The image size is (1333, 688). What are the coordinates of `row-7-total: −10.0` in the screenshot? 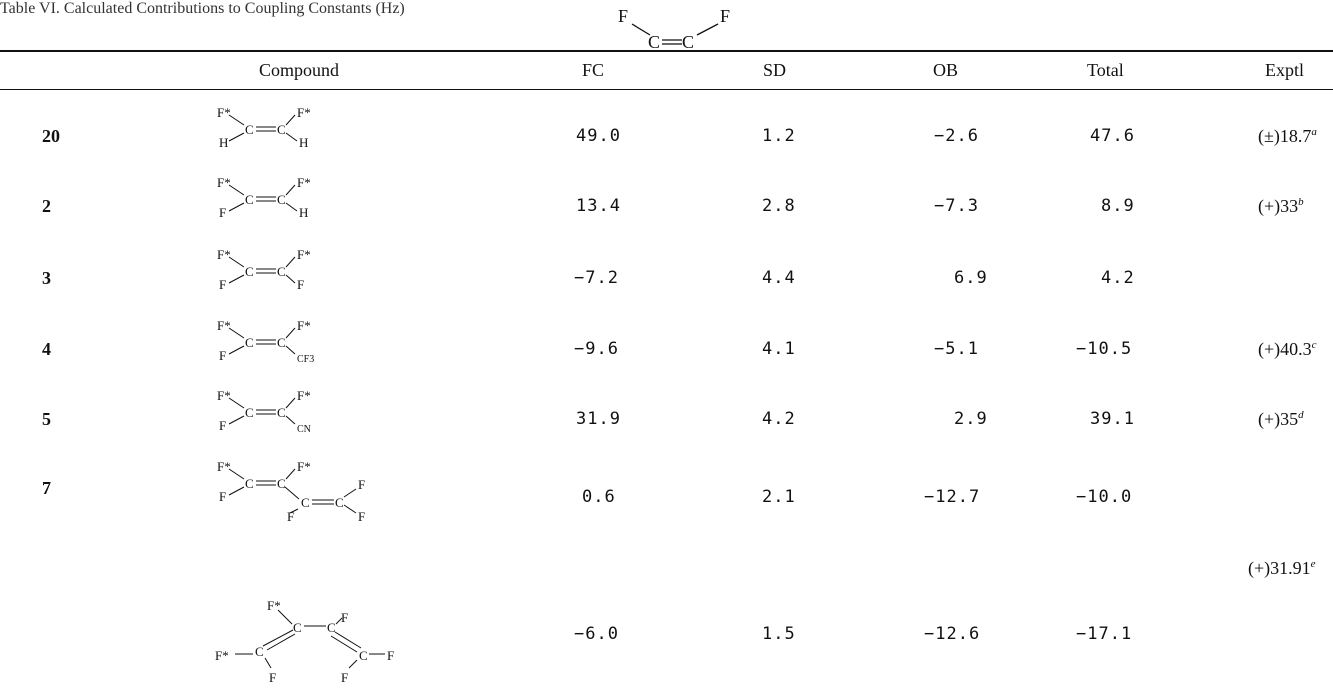 It's located at (1104, 497).